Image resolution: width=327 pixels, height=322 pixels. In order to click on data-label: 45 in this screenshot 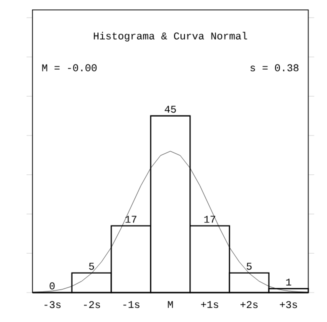, I will do `click(170, 109)`.